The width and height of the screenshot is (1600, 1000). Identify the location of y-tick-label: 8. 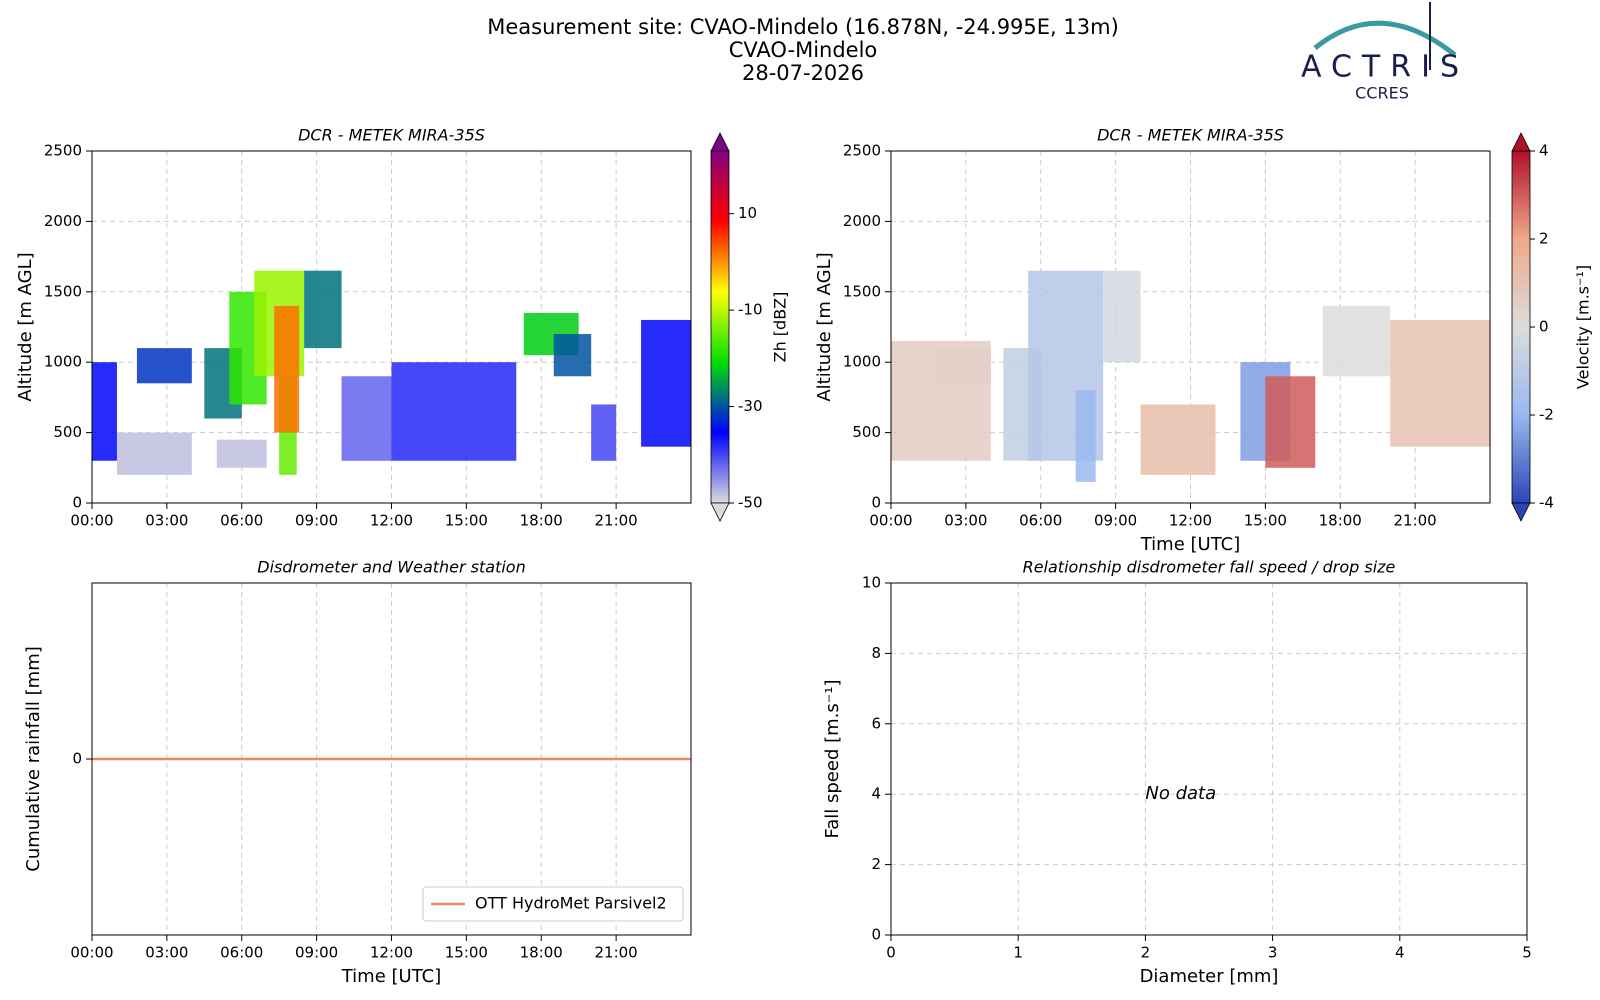
(876, 653).